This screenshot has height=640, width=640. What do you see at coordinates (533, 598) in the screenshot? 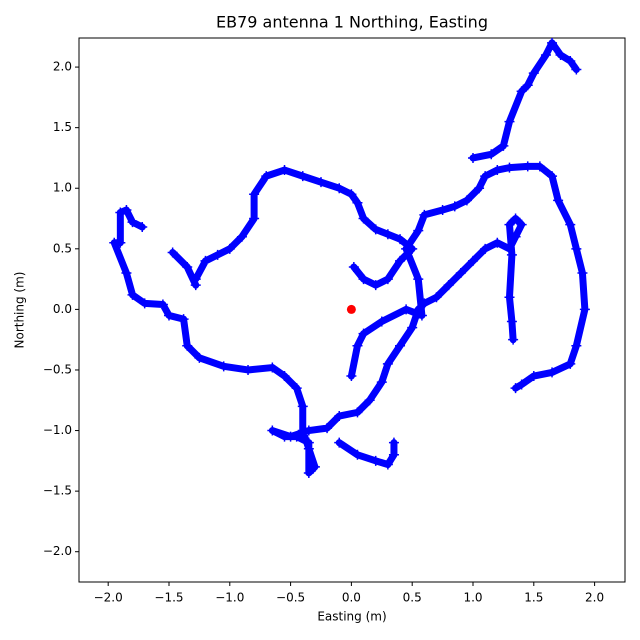
I see `x-tick-label: 1.5` at bounding box center [533, 598].